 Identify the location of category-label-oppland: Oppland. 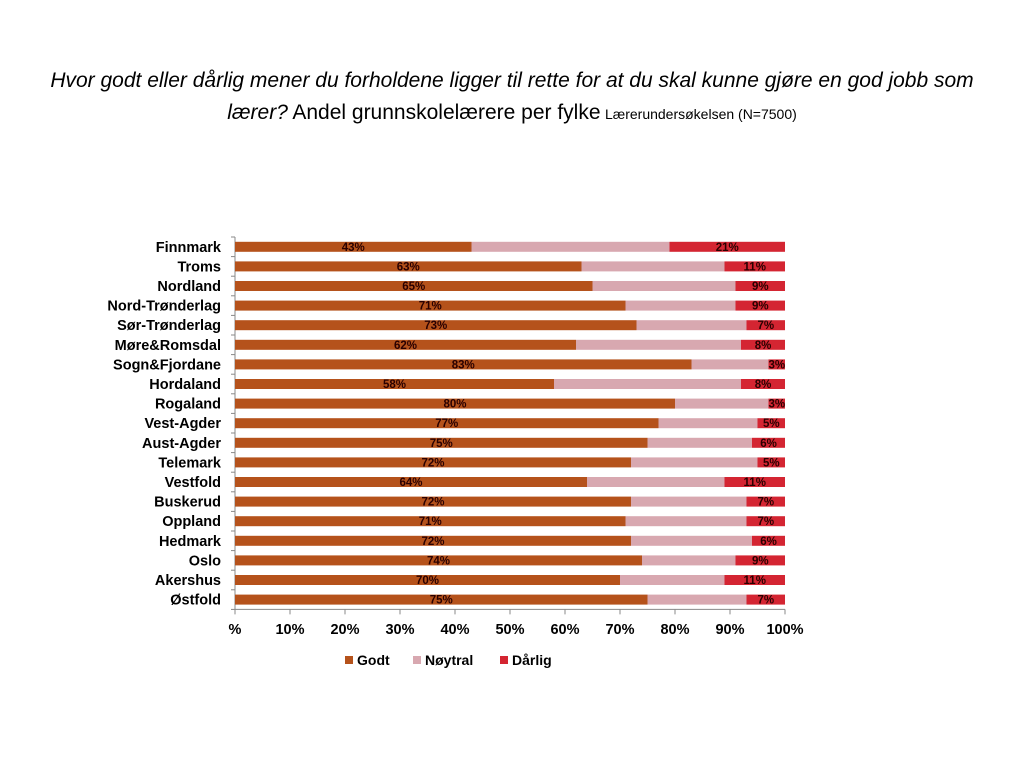
(191, 522).